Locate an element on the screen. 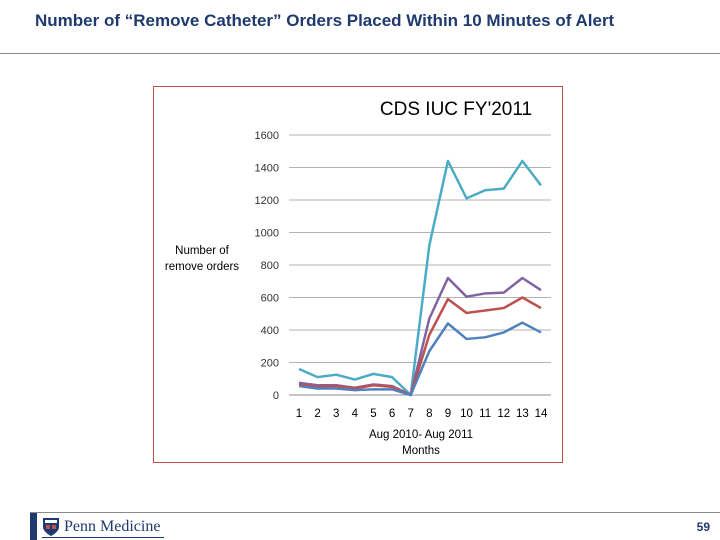 The height and width of the screenshot is (540, 720). x-tick-label: 4 is located at coordinates (355, 414).